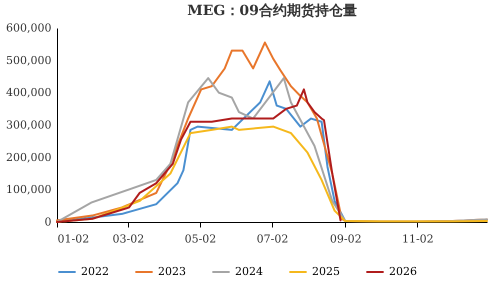 Image resolution: width=500 pixels, height=281 pixels. I want to click on legend-label: 2026, so click(403, 271).